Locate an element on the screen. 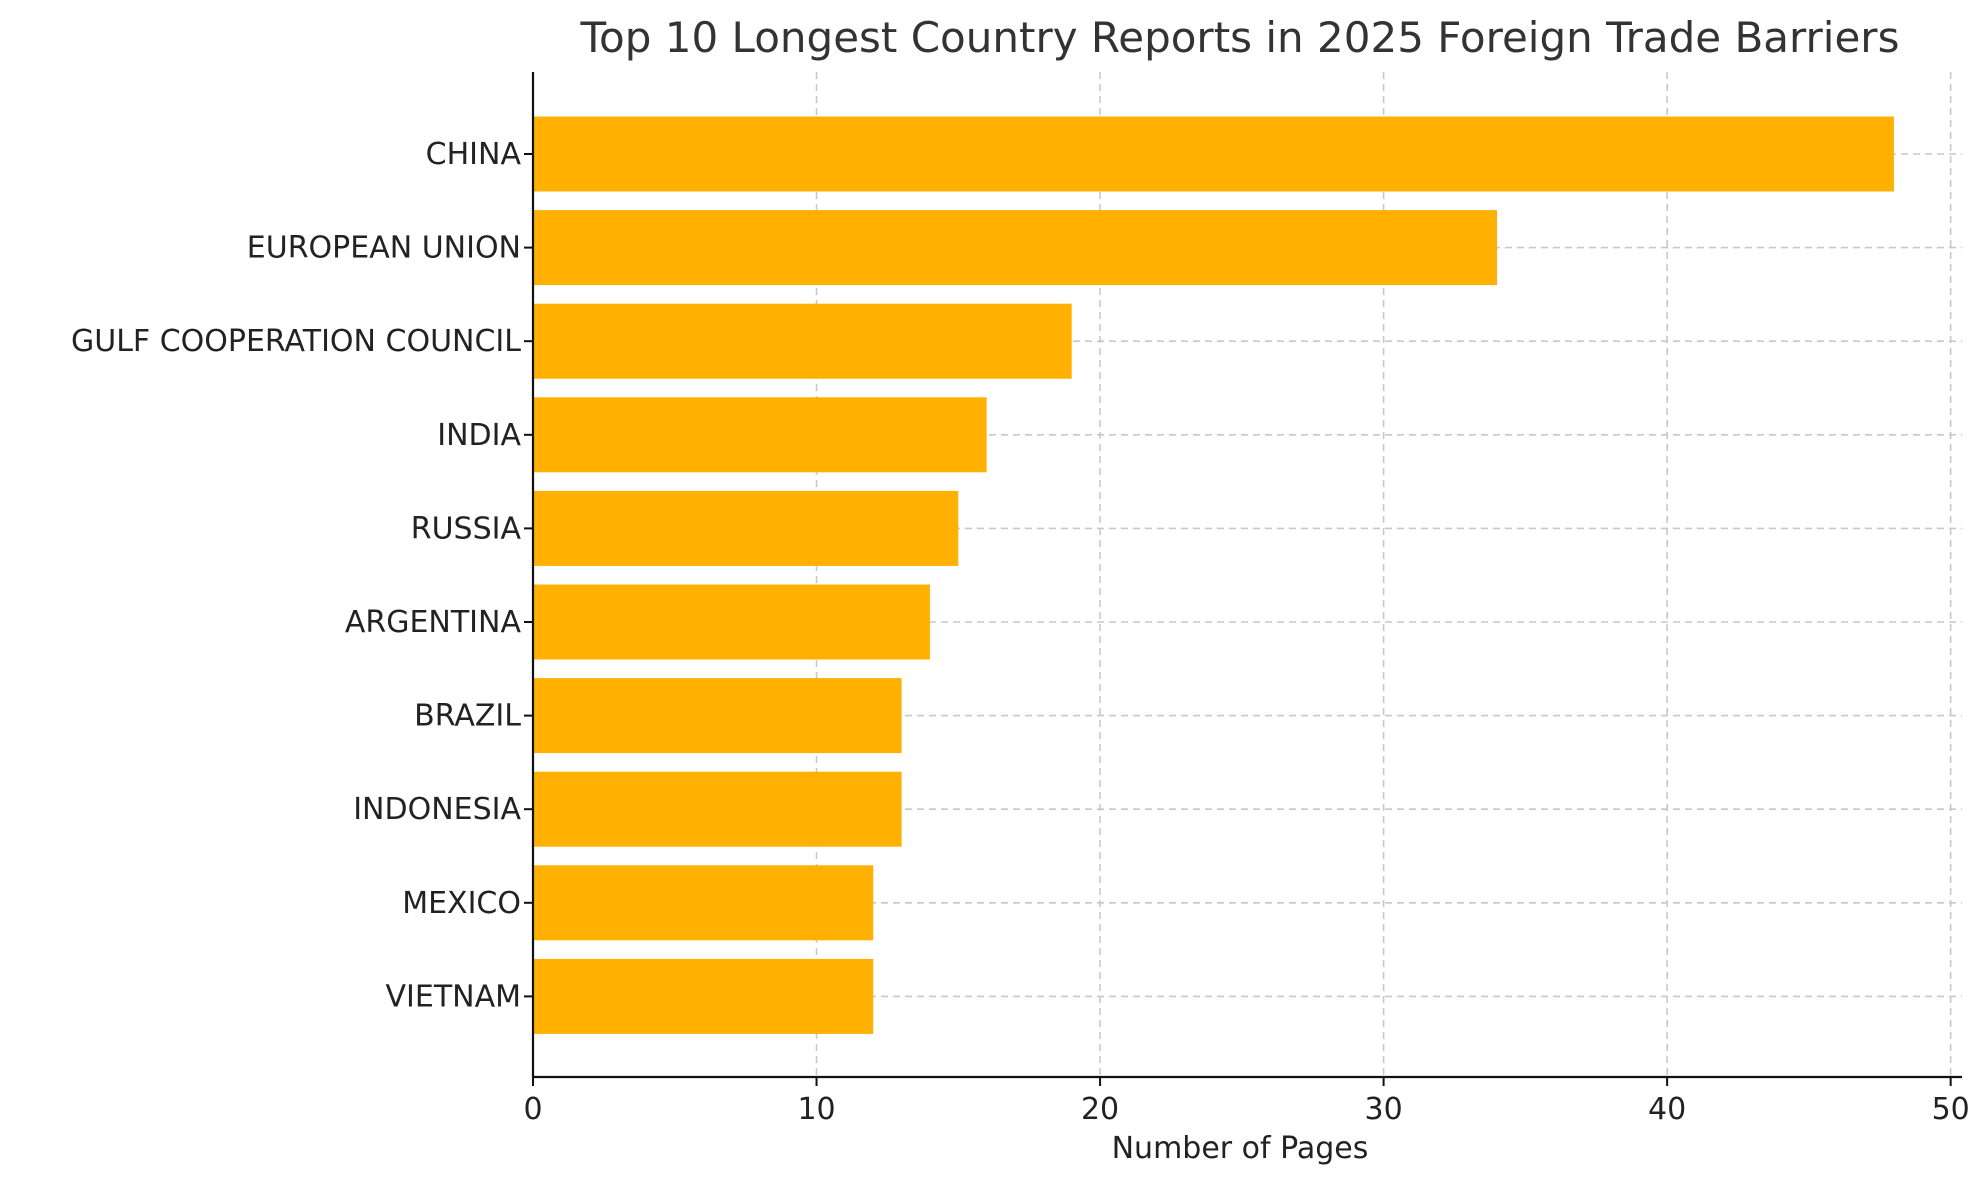 Image resolution: width=1981 pixels, height=1180 pixels. x-tick-label-0: 0 is located at coordinates (532, 1109).